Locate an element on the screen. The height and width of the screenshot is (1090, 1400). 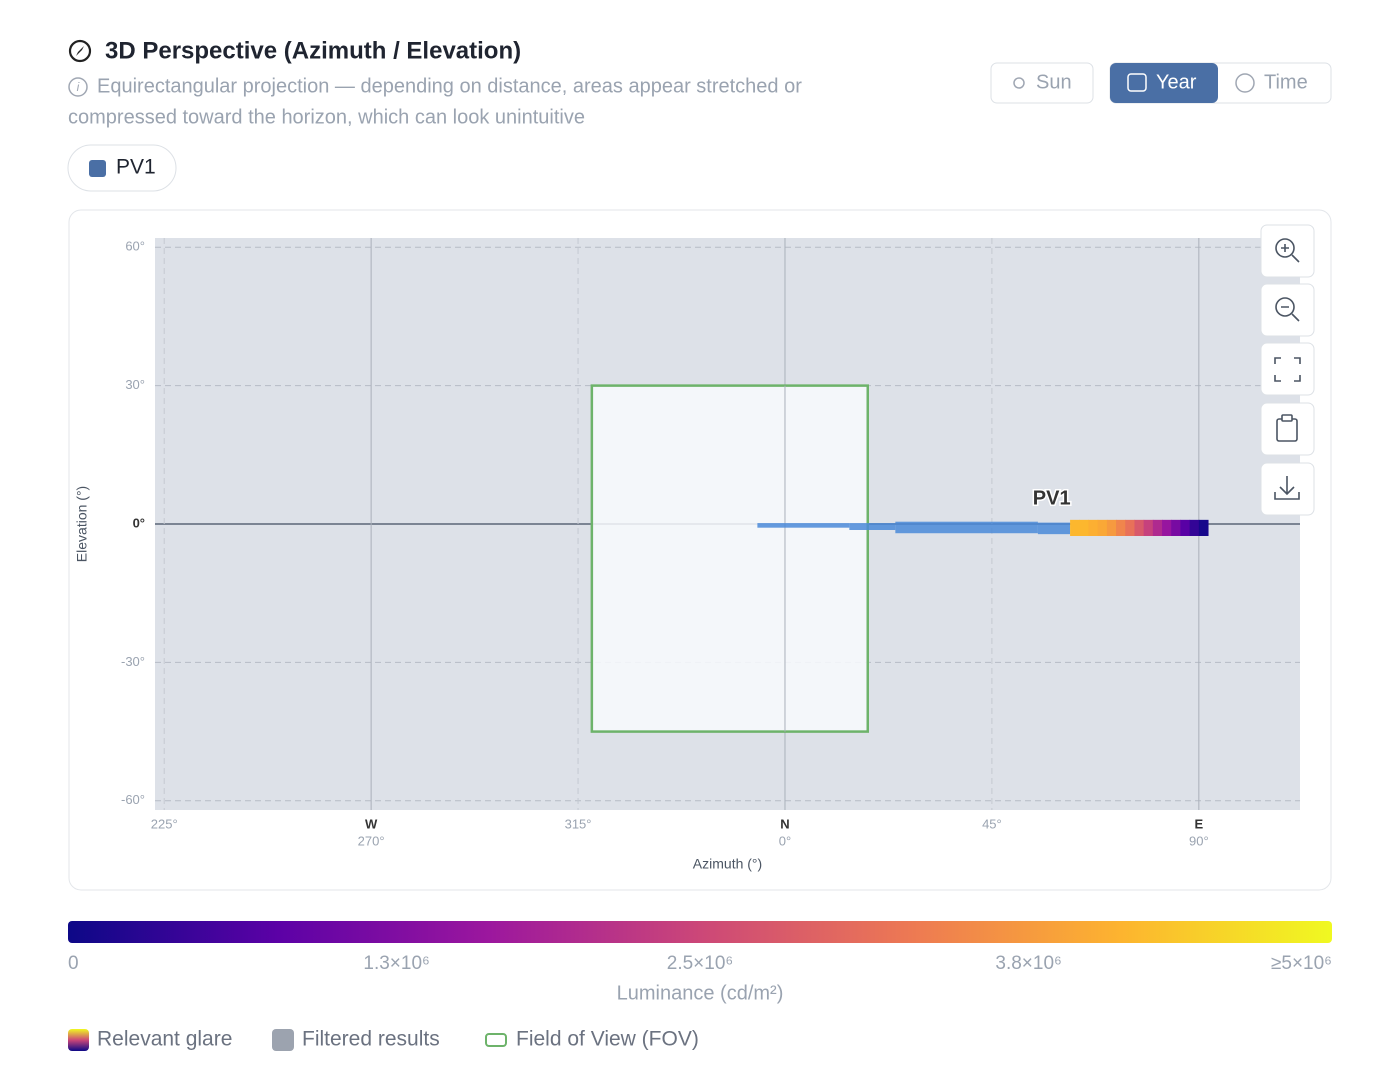
x-tick-label: 225° is located at coordinates (164, 823).